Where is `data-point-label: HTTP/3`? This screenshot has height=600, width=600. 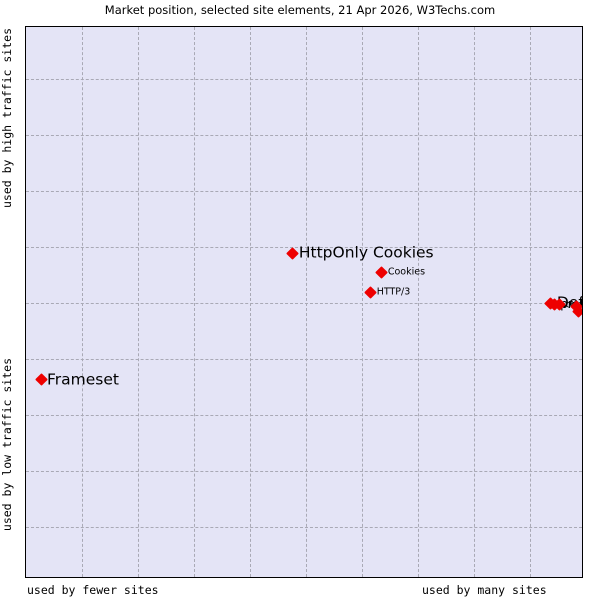
data-point-label: HTTP/3 is located at coordinates (393, 292).